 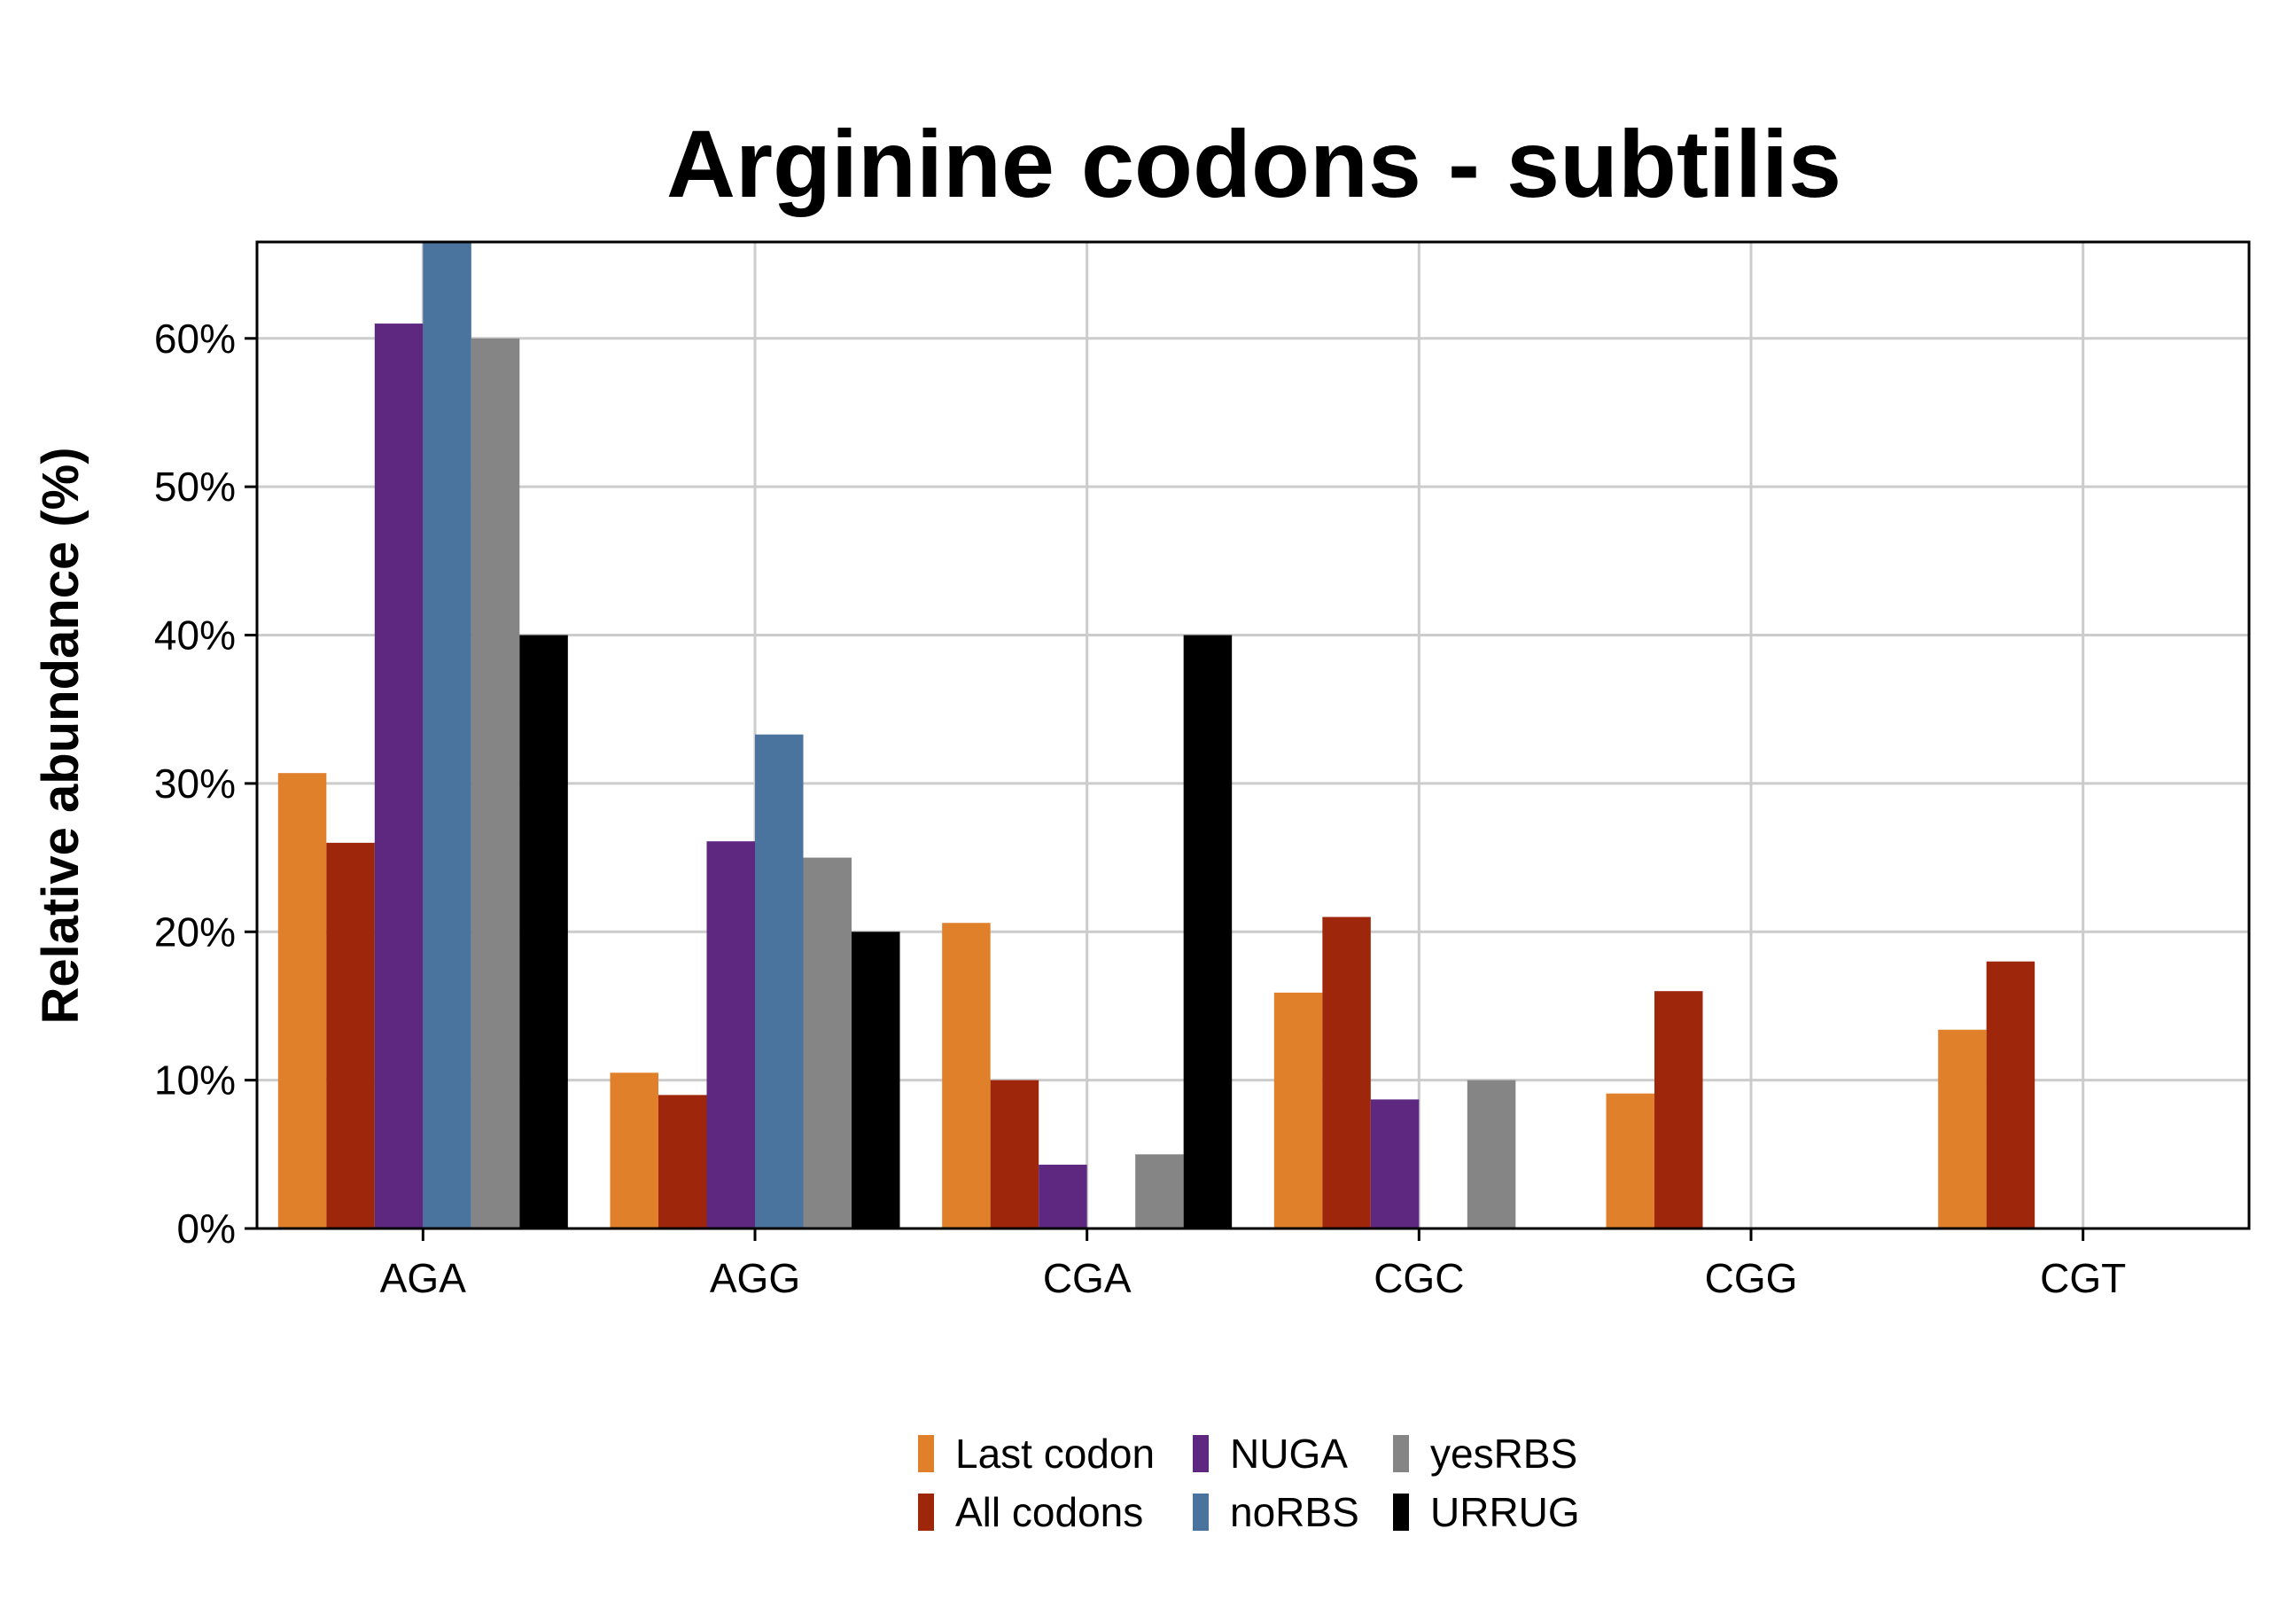 I want to click on y-tick-label: 20%, so click(x=195, y=932).